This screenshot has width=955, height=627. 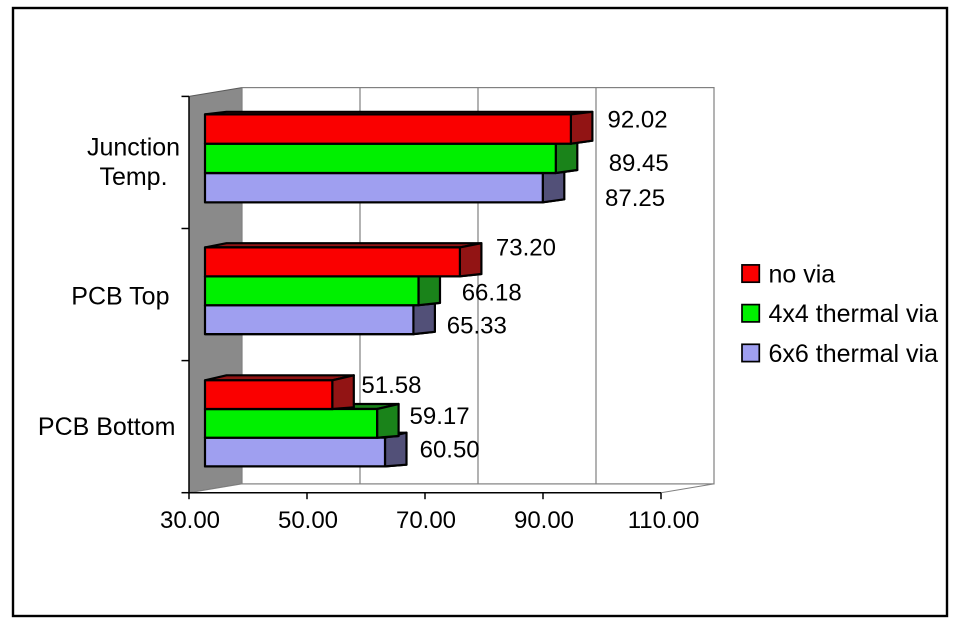 What do you see at coordinates (120, 296) in the screenshot?
I see `svg-text: PCB Top` at bounding box center [120, 296].